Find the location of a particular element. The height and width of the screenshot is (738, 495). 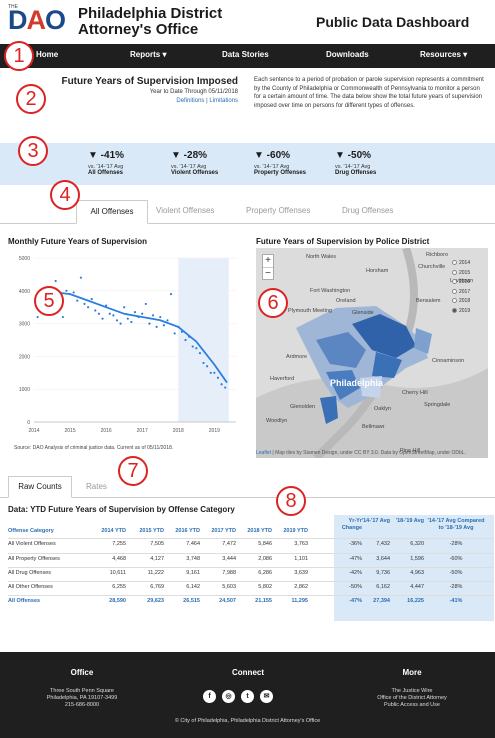

x-tick-label: 2016 is located at coordinates (106, 431).